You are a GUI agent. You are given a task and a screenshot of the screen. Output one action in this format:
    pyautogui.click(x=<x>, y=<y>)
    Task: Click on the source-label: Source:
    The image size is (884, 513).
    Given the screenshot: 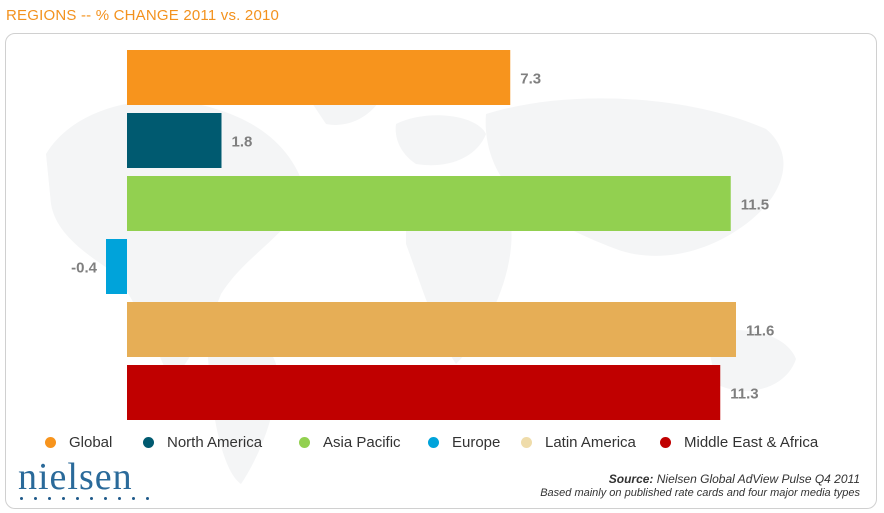 What is the action you would take?
    pyautogui.click(x=631, y=479)
    